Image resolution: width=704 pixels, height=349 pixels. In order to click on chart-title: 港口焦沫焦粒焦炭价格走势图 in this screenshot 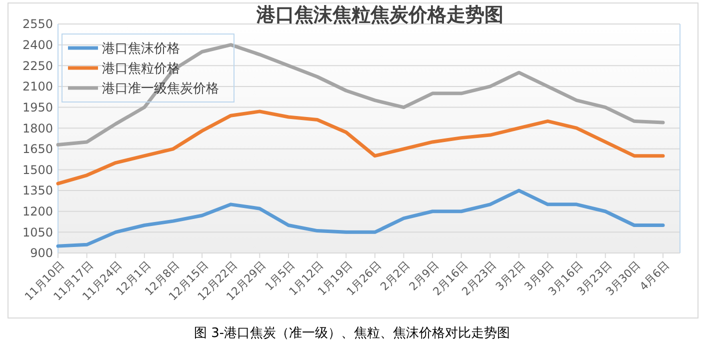, I will do `click(380, 15)`.